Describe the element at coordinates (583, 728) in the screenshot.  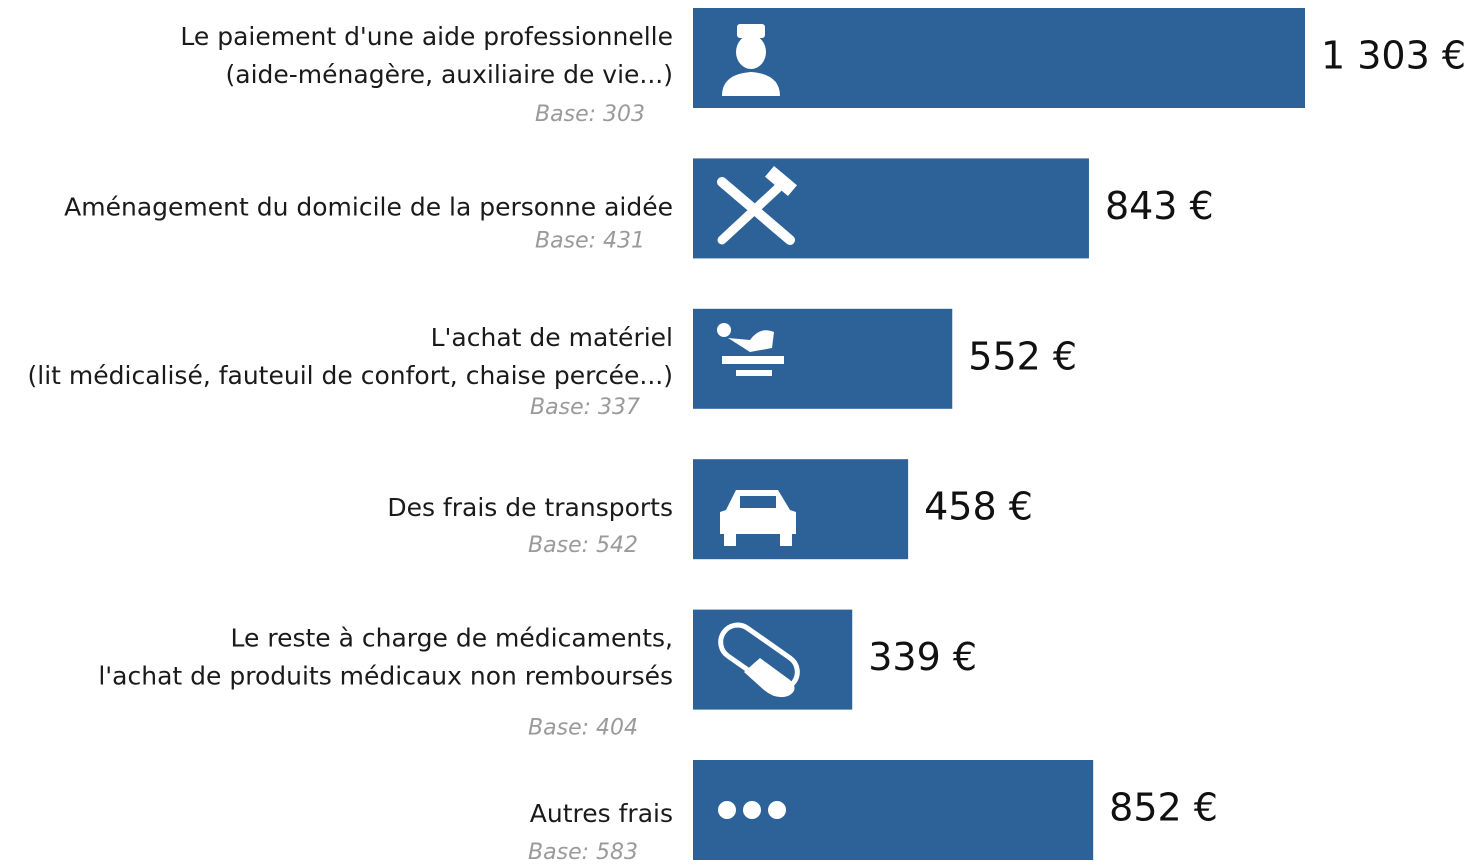
I see `base-label: Base: 404` at that location.